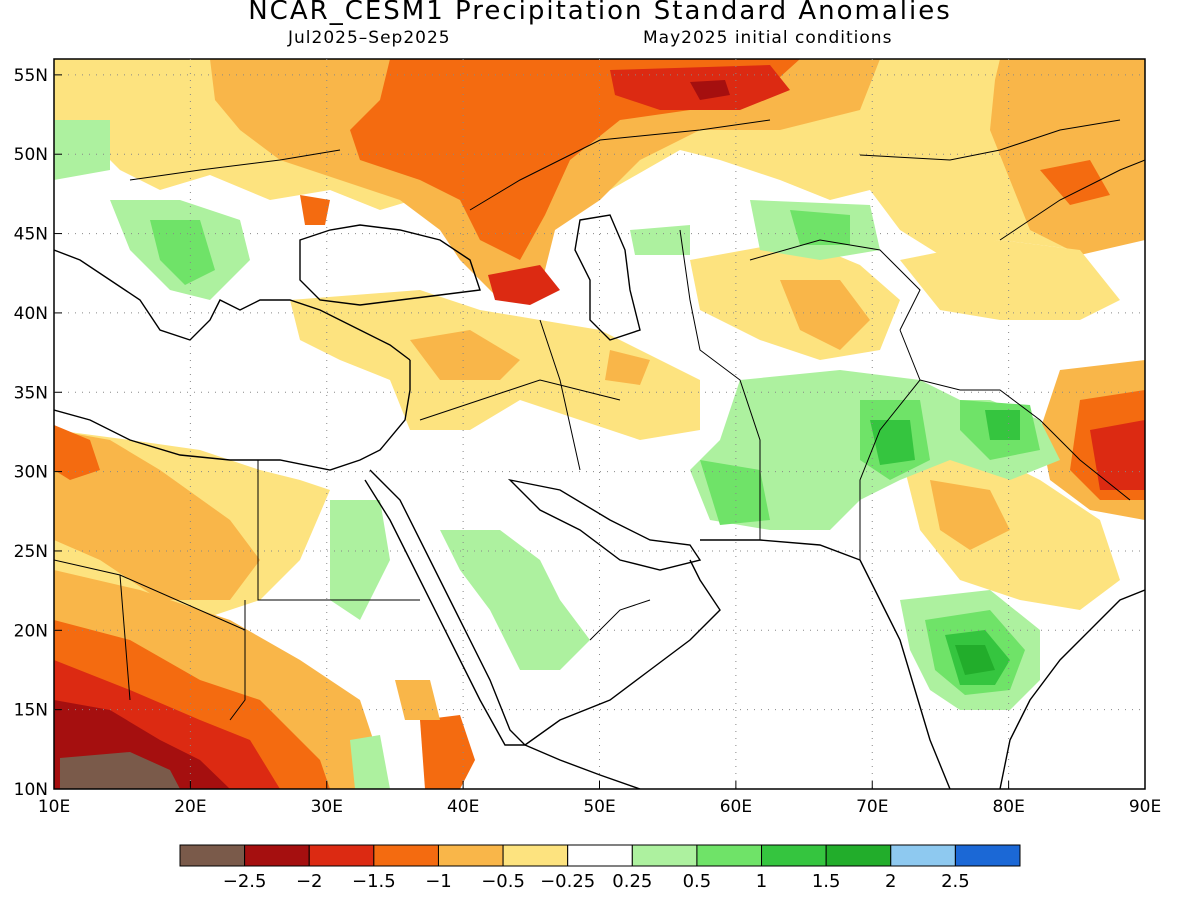 Image resolution: width=1200 pixels, height=900 pixels. What do you see at coordinates (31, 552) in the screenshot?
I see `latitude-label: 25N` at bounding box center [31, 552].